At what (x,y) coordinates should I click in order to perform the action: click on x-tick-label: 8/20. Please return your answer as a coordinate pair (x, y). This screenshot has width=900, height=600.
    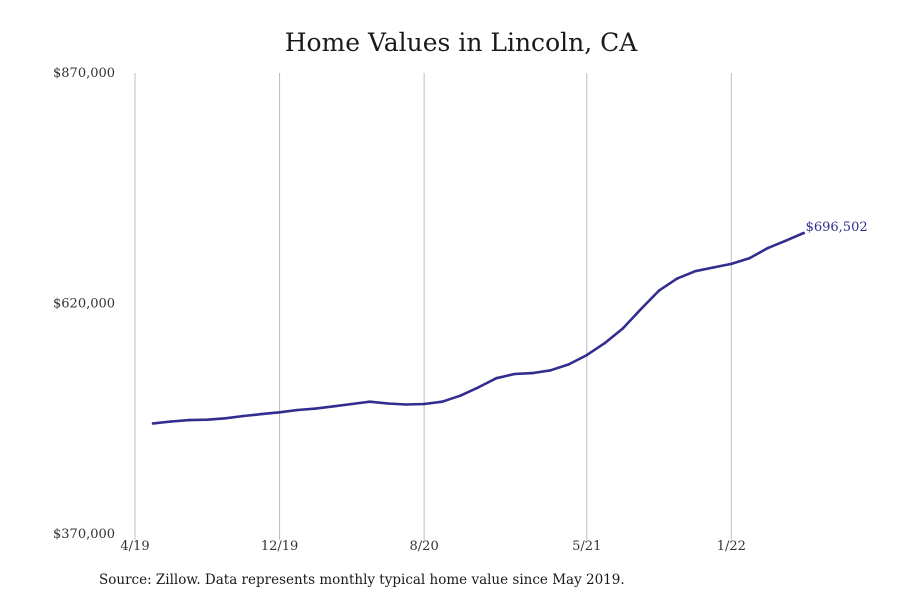
    Looking at the image, I should click on (424, 546).